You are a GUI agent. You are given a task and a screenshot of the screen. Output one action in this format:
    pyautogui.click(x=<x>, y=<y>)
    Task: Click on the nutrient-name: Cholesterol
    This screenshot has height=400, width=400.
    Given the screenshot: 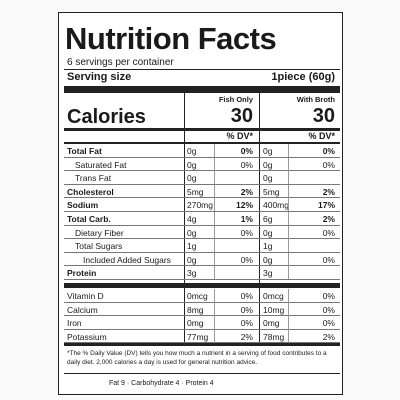 What is the action you would take?
    pyautogui.click(x=90, y=191)
    